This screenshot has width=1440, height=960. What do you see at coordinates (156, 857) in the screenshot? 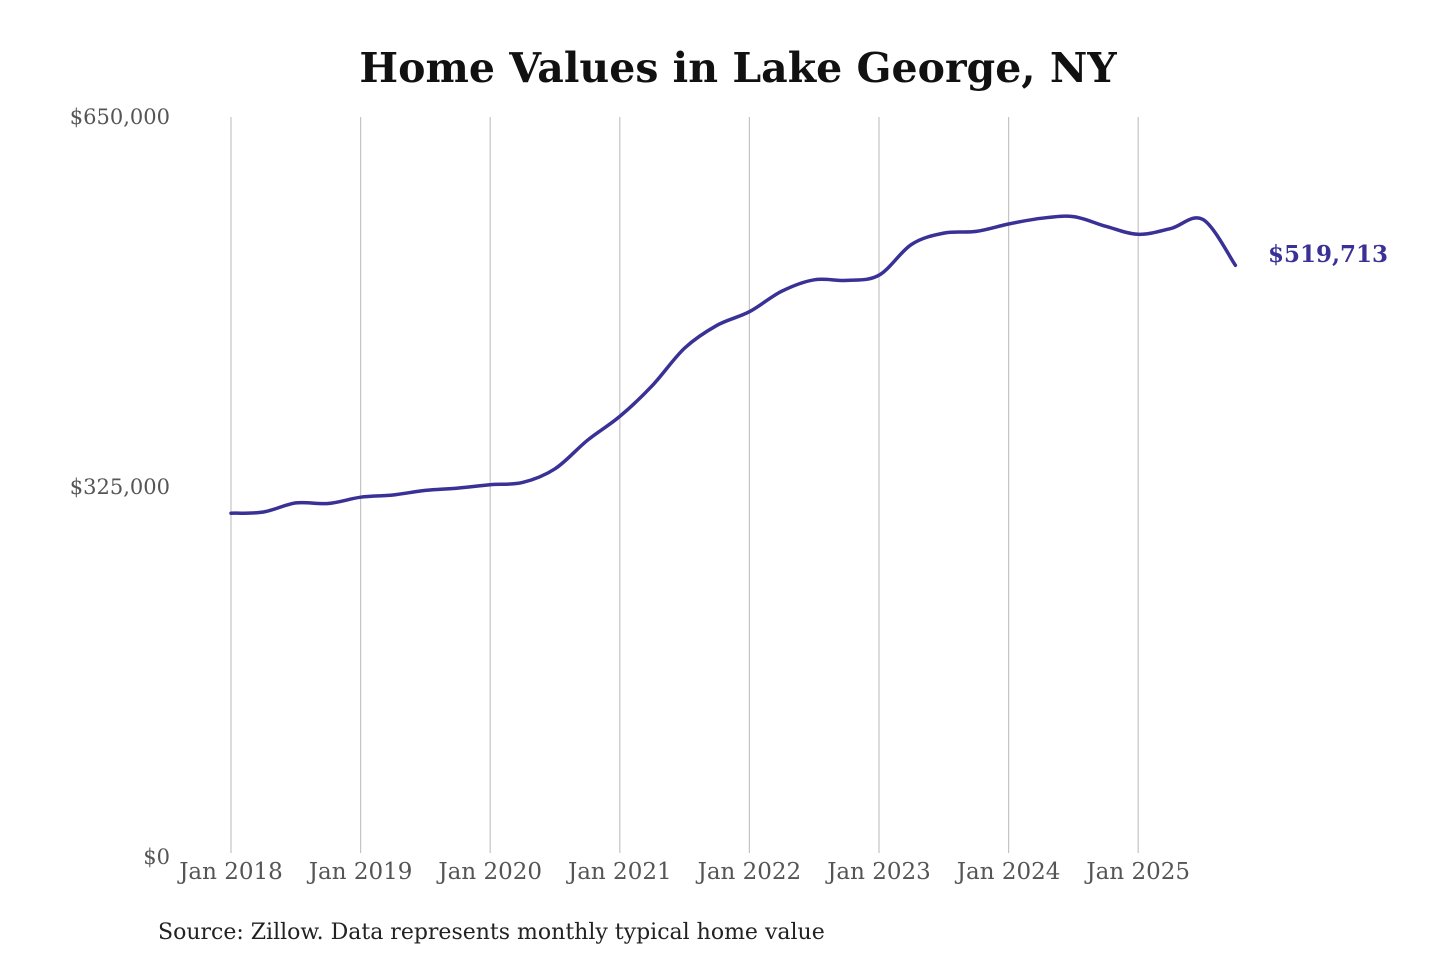
I see `y-tick-label: $0` at bounding box center [156, 857].